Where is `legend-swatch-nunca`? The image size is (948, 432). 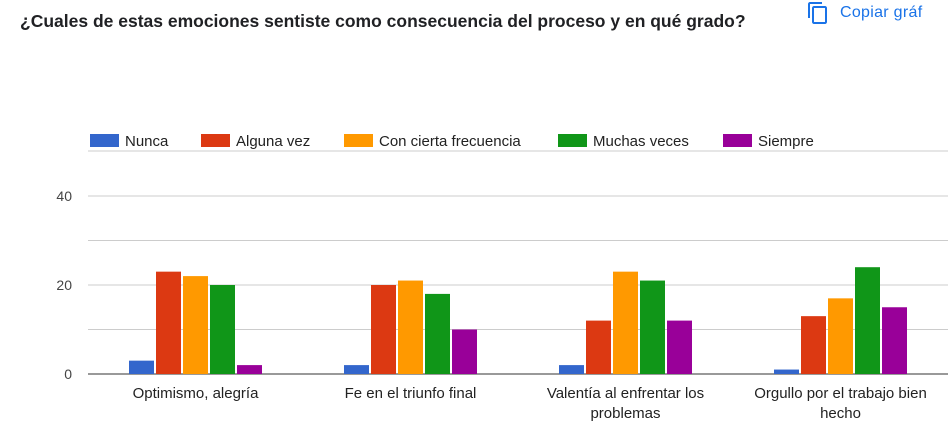
legend-swatch-nunca is located at coordinates (104, 140).